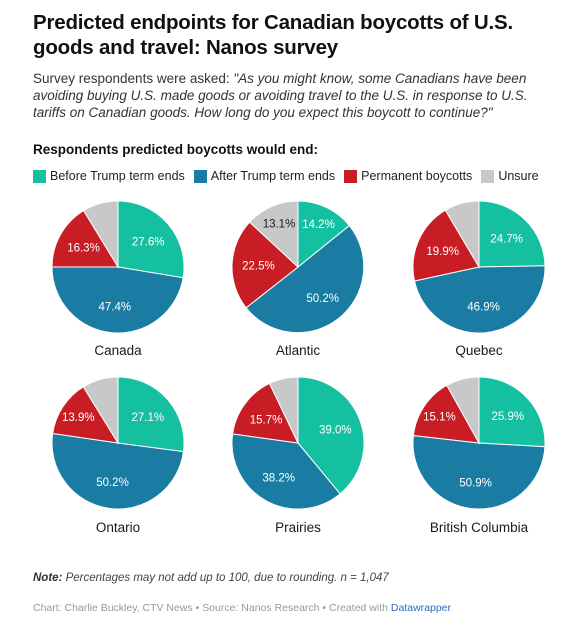  What do you see at coordinates (283, 410) in the screenshot?
I see `pie-slice-prairies-unsure` at bounding box center [283, 410].